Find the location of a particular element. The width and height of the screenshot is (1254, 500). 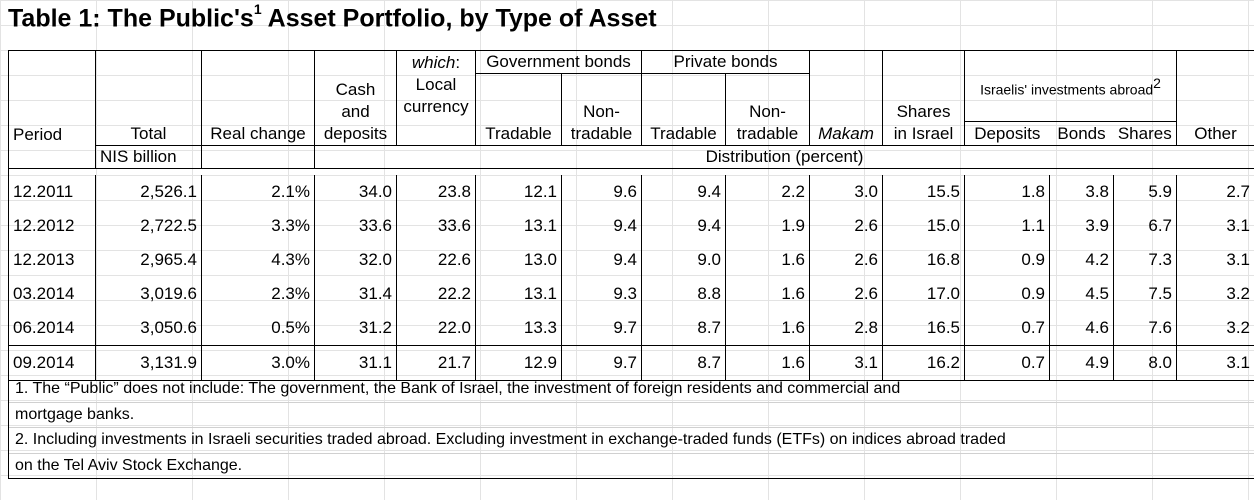

header-real-change: Real change is located at coordinates (258, 98).